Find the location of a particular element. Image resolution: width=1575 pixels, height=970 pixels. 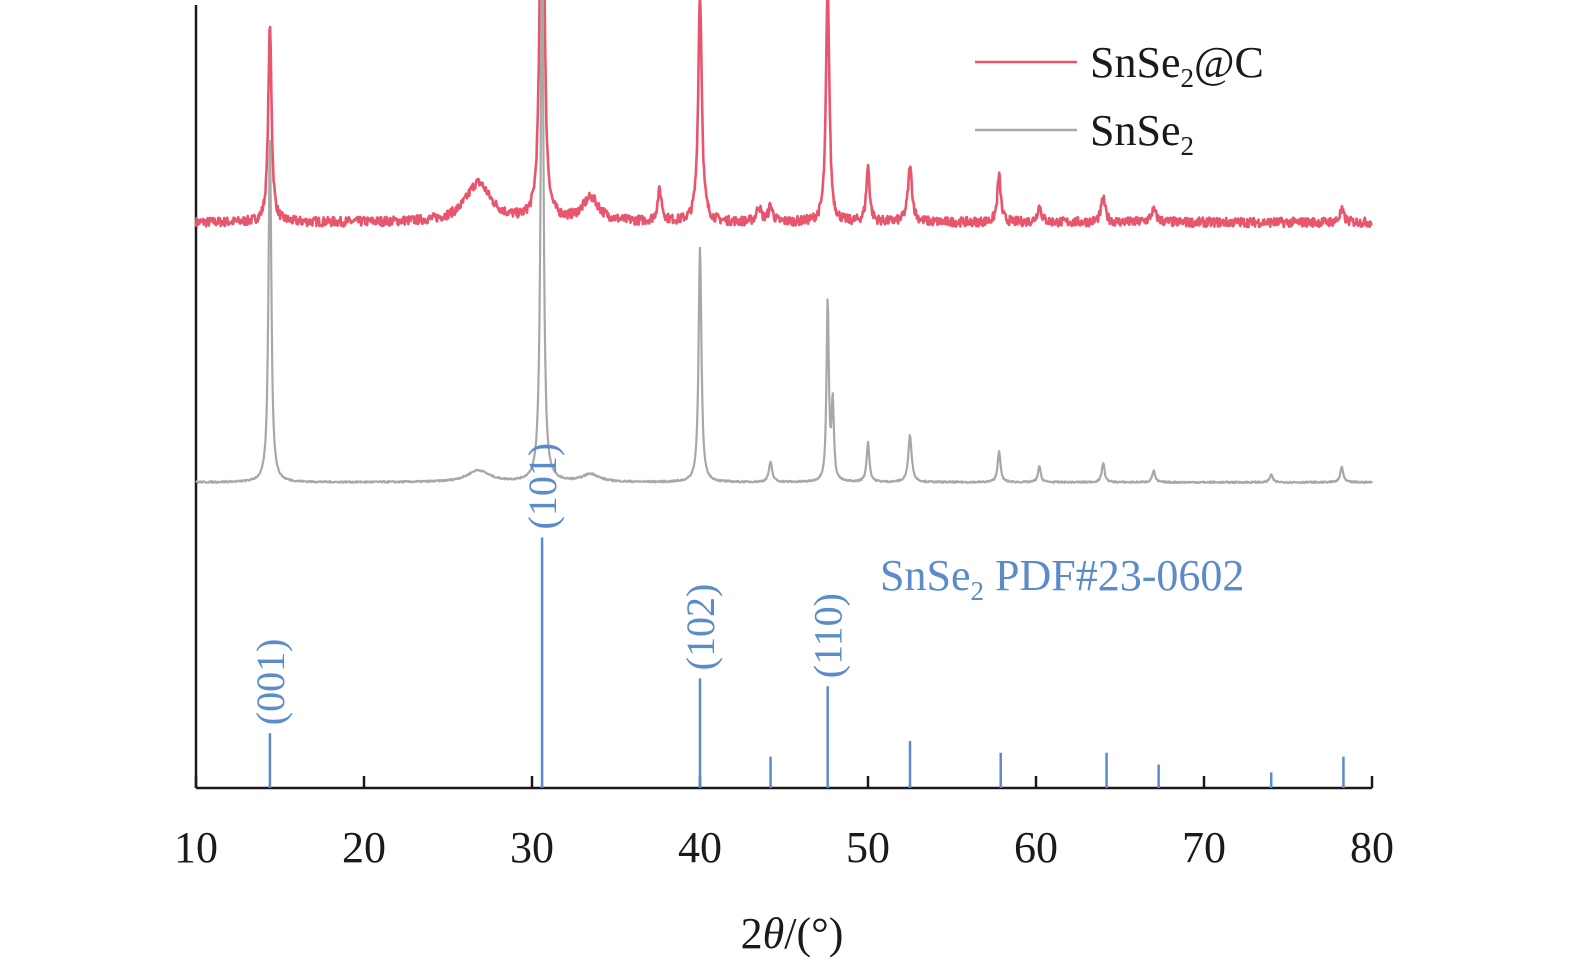

legend-label: SnSe2 is located at coordinates (1142, 133).